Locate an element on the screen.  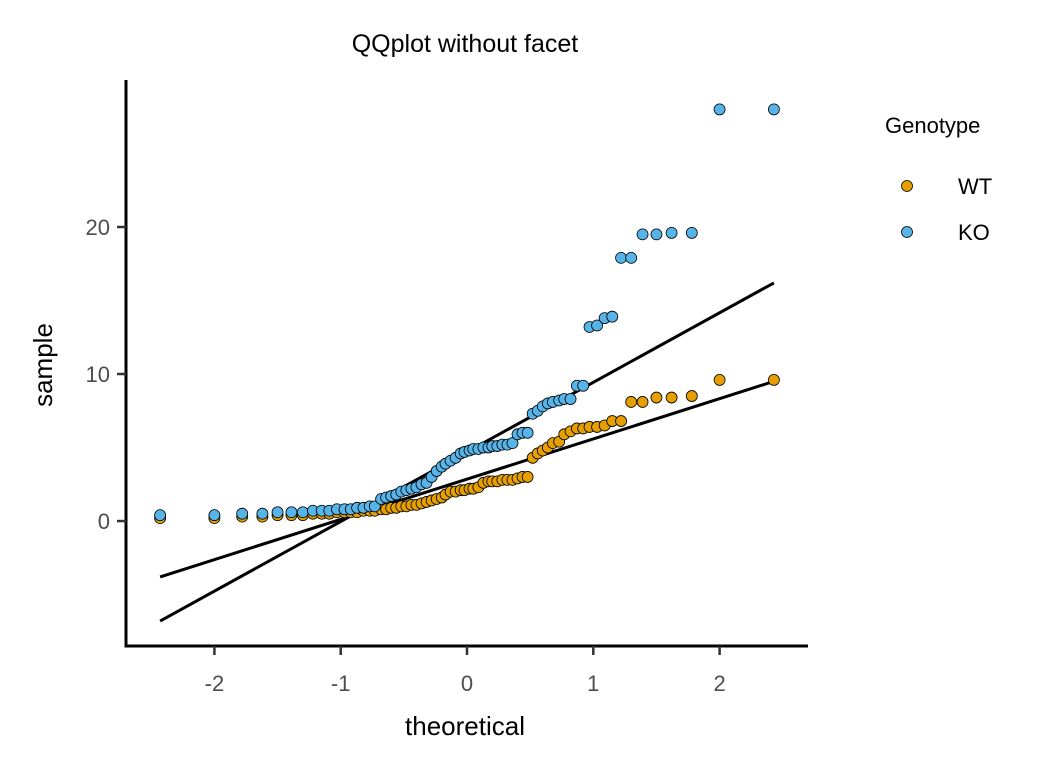
y-tick-label: 20 is located at coordinates (98, 227).